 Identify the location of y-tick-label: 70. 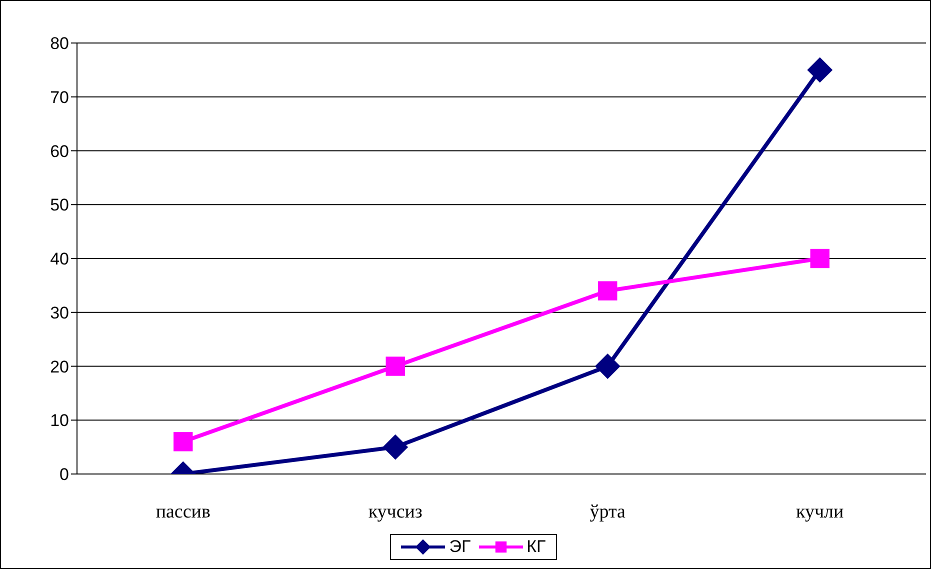
(59, 97).